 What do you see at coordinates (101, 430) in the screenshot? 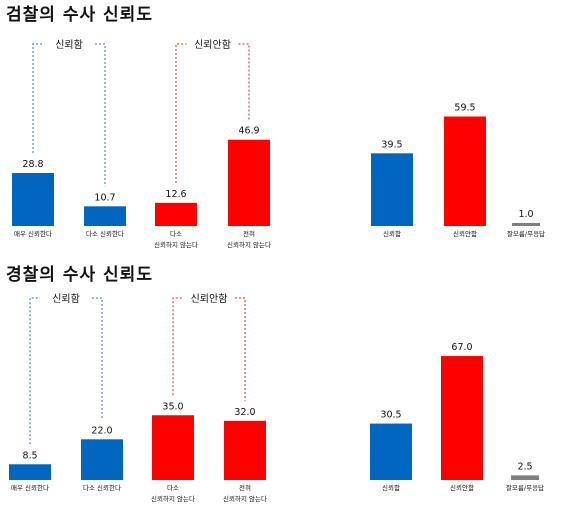
I see `detail-value-label-1: 22.0` at bounding box center [101, 430].